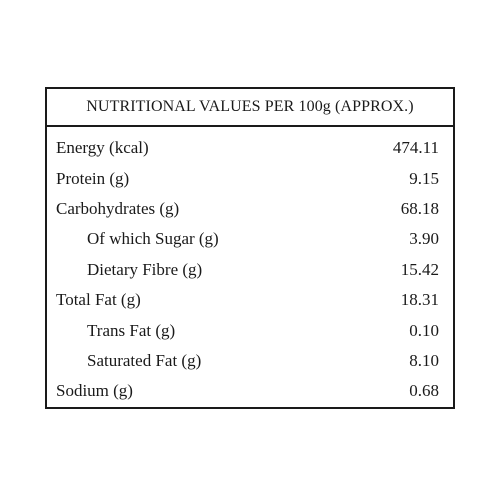 The image size is (500, 500). Describe the element at coordinates (250, 148) in the screenshot. I see `row-energy: Energy (kcal) 474.11` at that location.